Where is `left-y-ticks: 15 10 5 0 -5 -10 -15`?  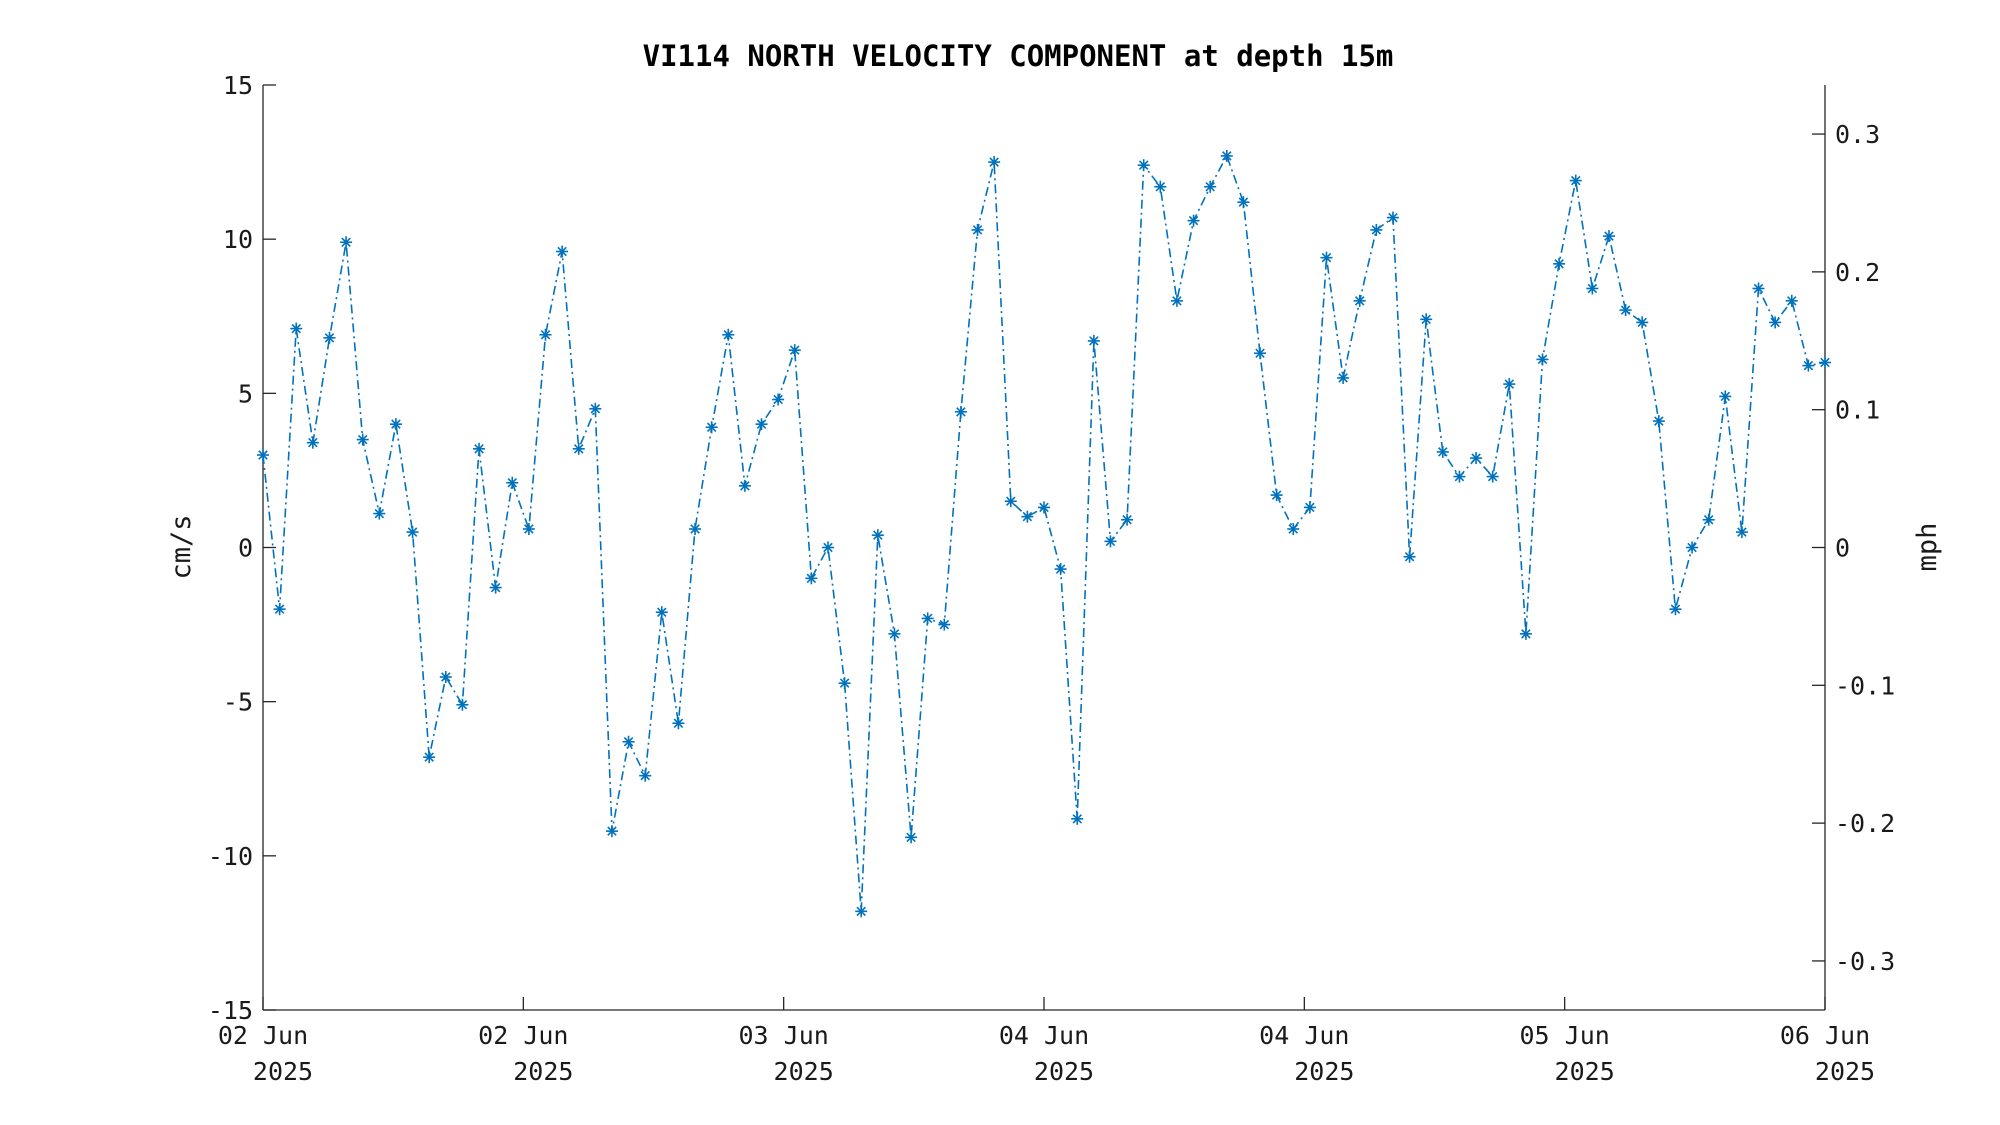 left-y-ticks: 15 10 5 0 -5 -10 -15 is located at coordinates (242, 548).